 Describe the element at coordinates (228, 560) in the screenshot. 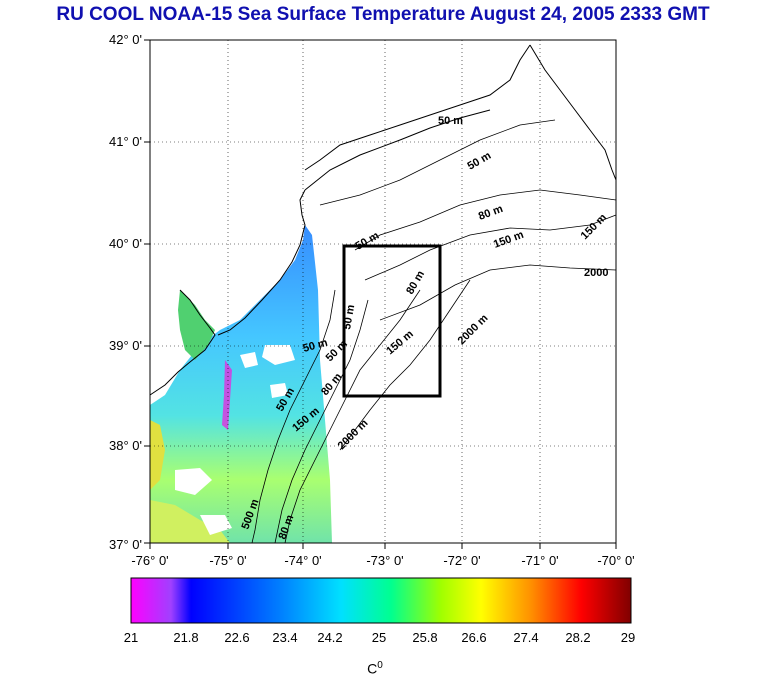

I see `lon-label: -75° 0'` at that location.